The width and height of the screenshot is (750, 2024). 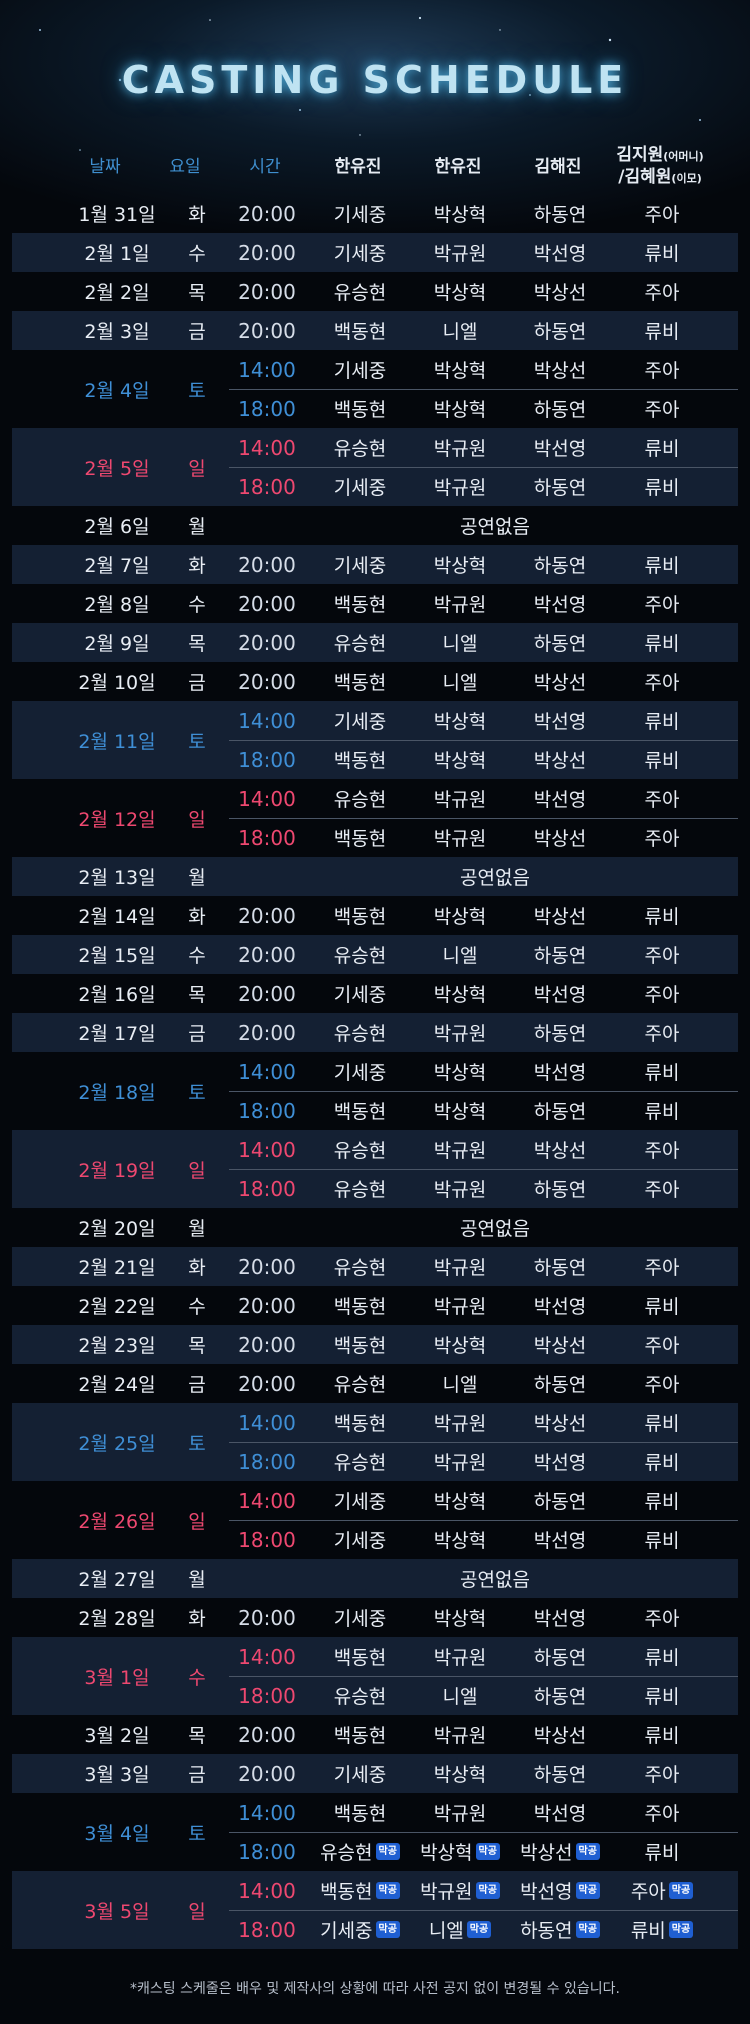 I want to click on cast-cell: 하동연, so click(x=560, y=1500).